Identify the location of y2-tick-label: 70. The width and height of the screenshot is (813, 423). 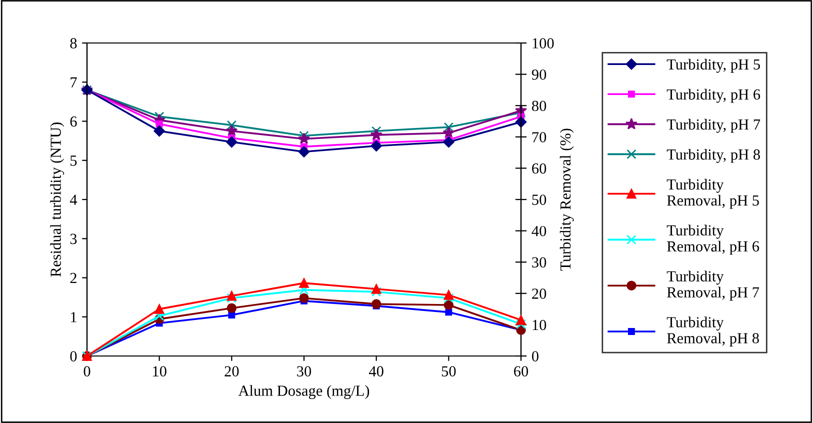
(539, 137).